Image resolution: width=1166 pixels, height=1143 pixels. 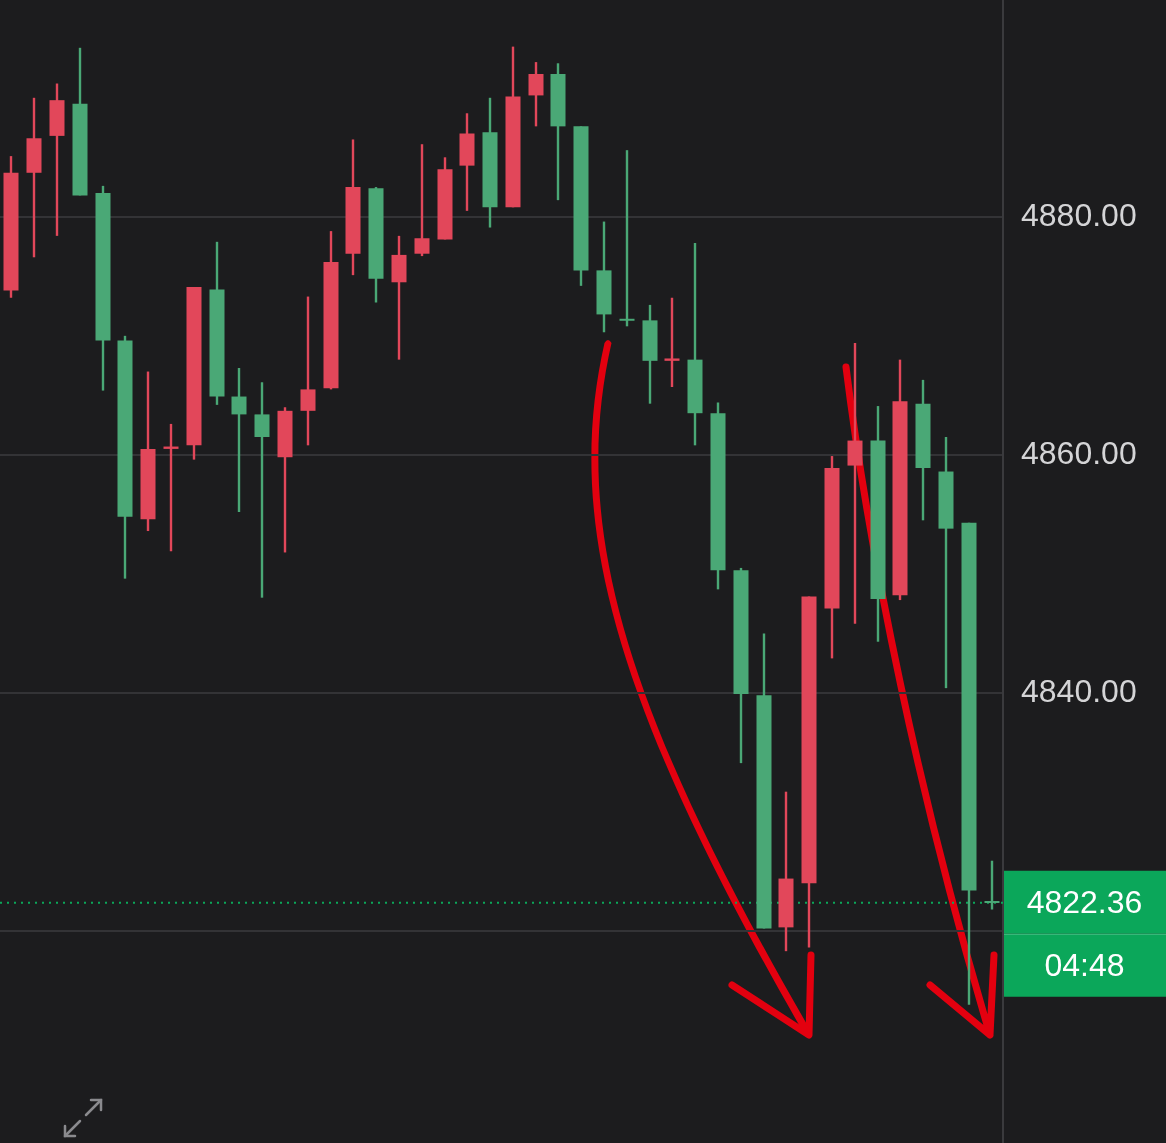 What do you see at coordinates (1079, 690) in the screenshot?
I see `y-tick-label: 4840.00` at bounding box center [1079, 690].